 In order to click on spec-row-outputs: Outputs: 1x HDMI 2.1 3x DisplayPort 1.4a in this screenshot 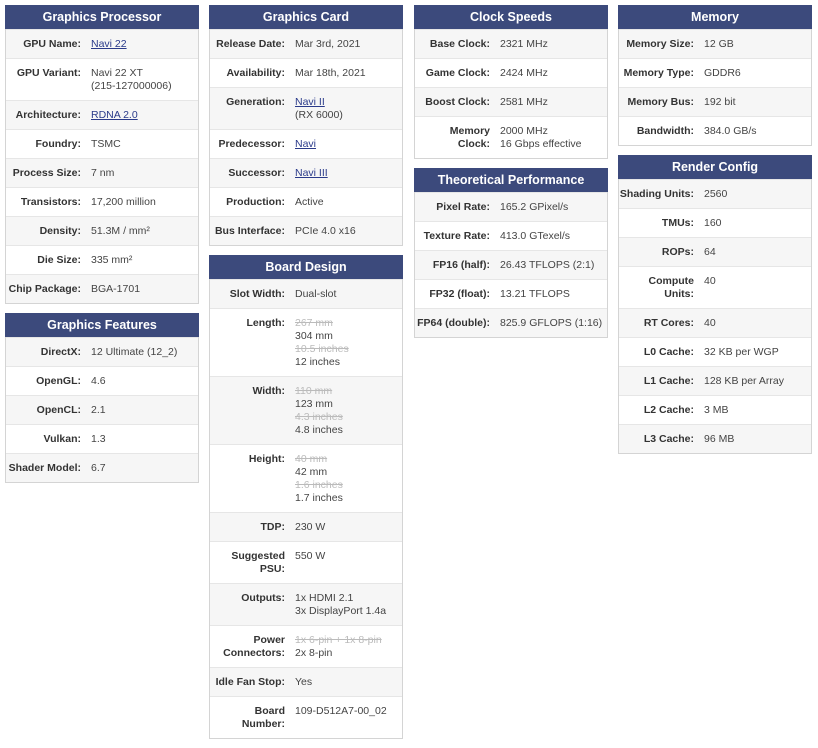, I will do `click(306, 604)`.